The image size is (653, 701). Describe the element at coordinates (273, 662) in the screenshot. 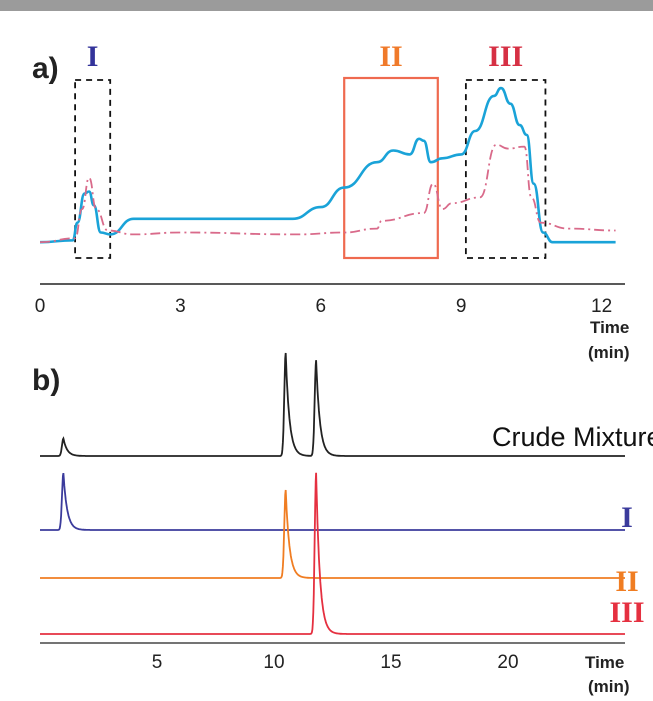

I see `x-tick-label: 10` at that location.